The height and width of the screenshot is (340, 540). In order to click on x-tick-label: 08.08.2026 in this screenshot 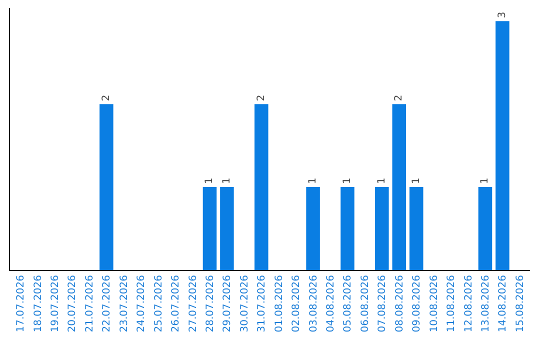, I will do `click(400, 303)`.